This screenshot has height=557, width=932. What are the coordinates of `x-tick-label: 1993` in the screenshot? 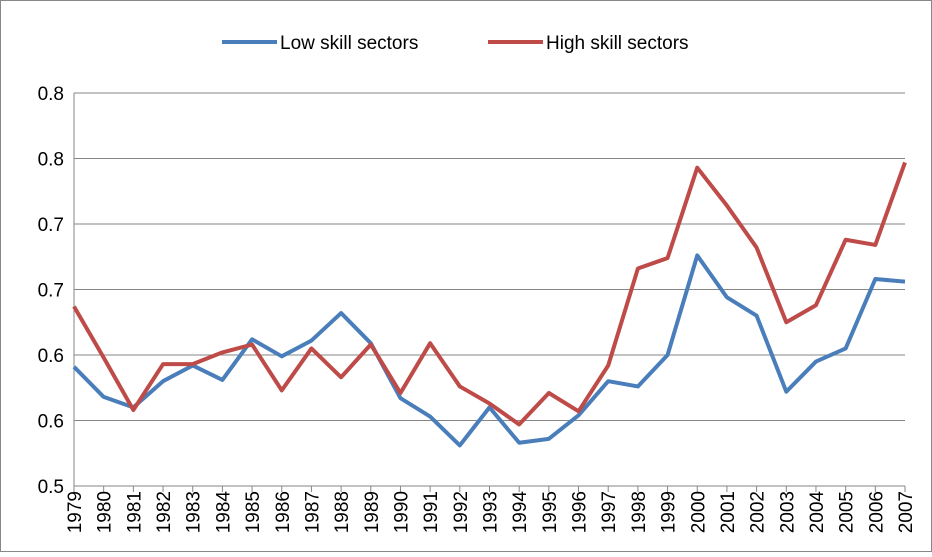 It's located at (491, 512).